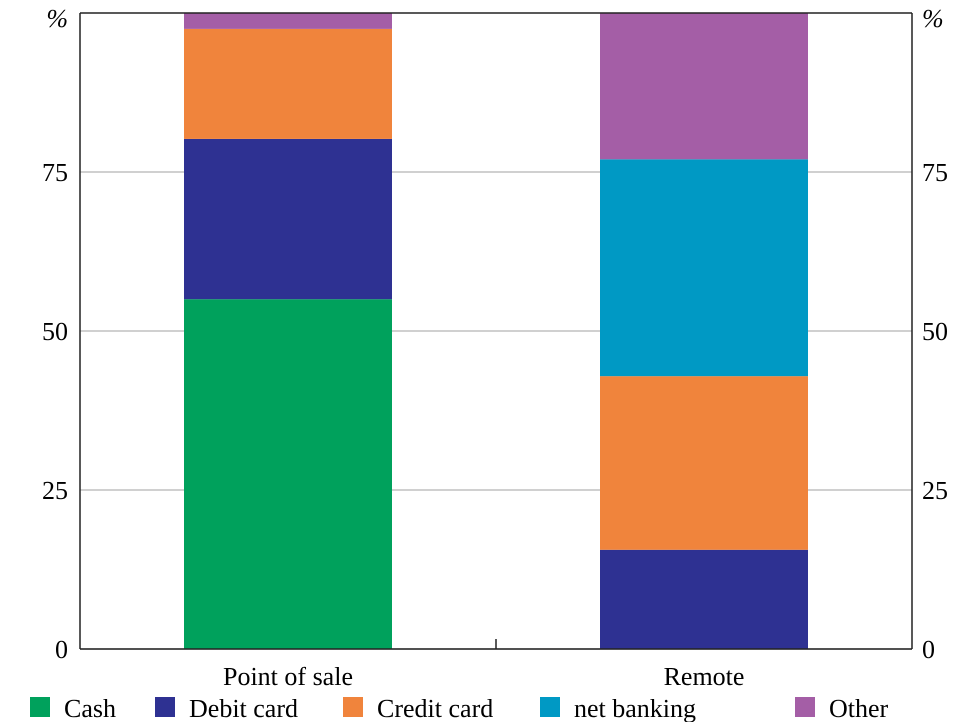  I want to click on y-tick-label: 50, so click(55, 331).